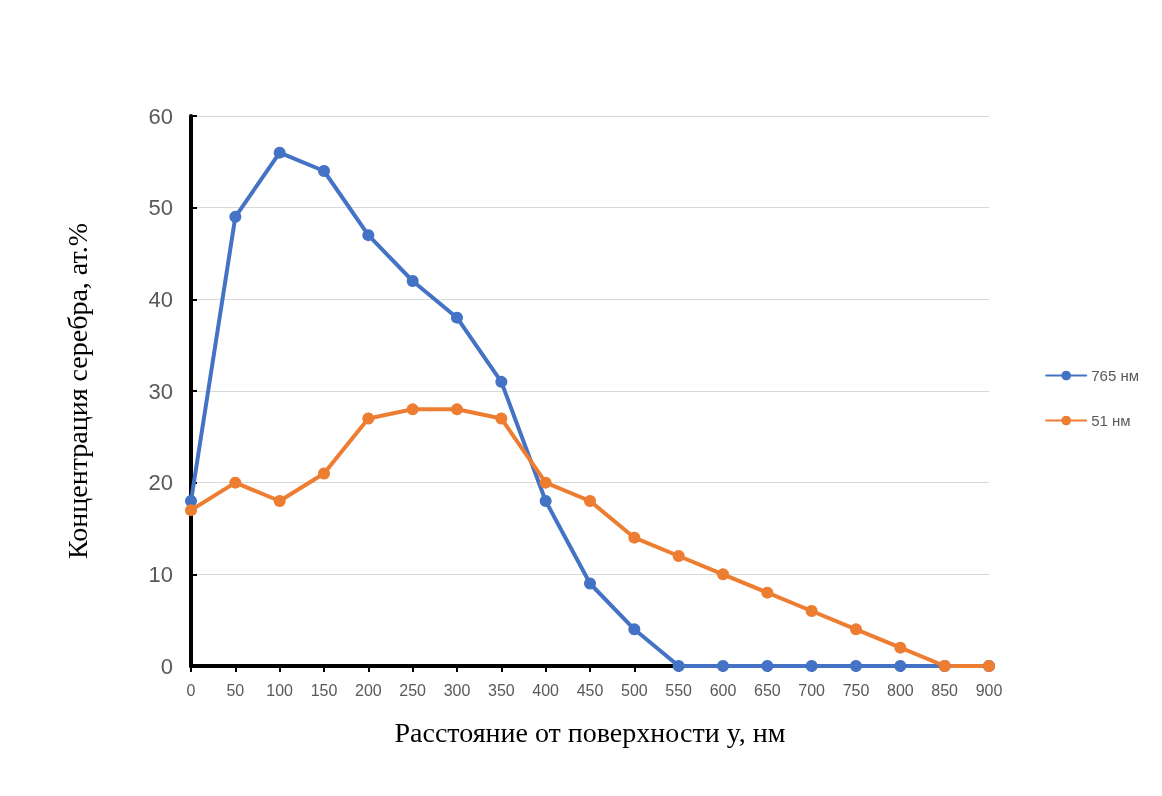 This screenshot has width=1162, height=796. I want to click on y-tick-label: 40, so click(160, 299).